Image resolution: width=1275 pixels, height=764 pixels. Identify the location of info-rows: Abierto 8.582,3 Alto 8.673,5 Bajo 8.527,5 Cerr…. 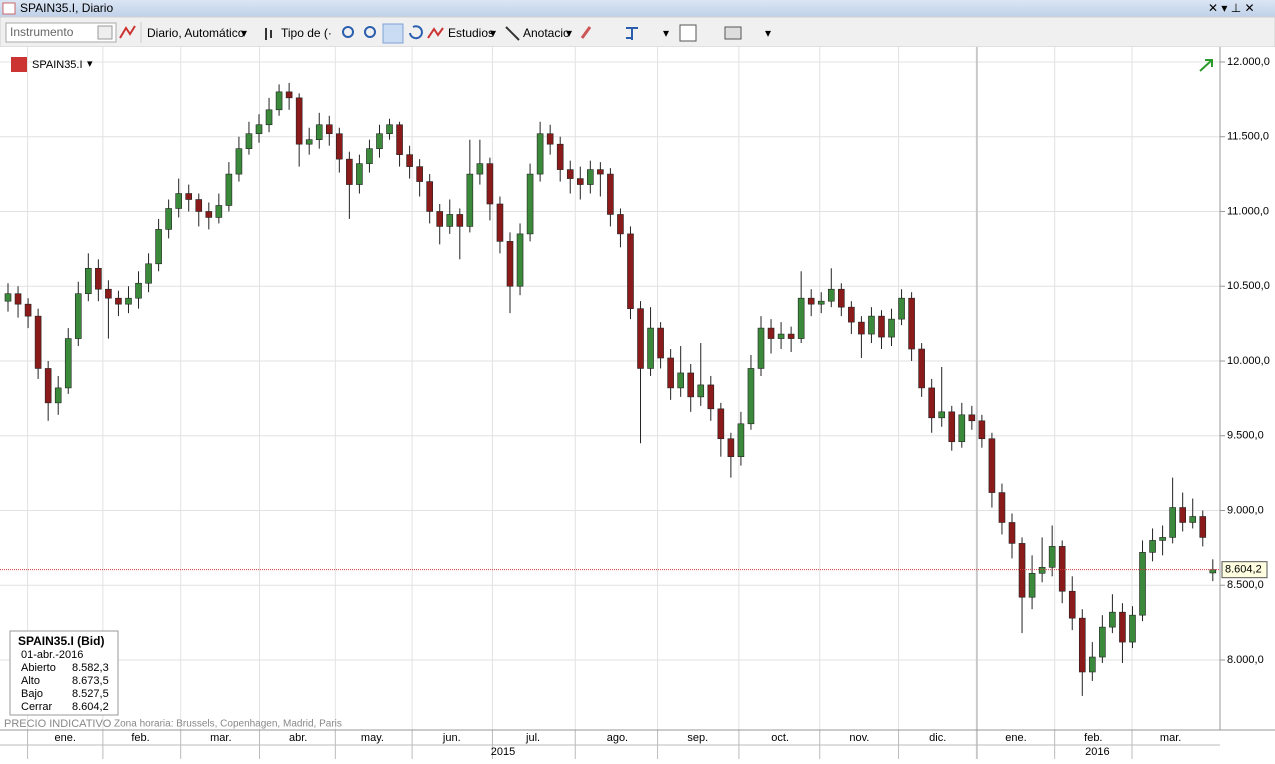
(65, 687).